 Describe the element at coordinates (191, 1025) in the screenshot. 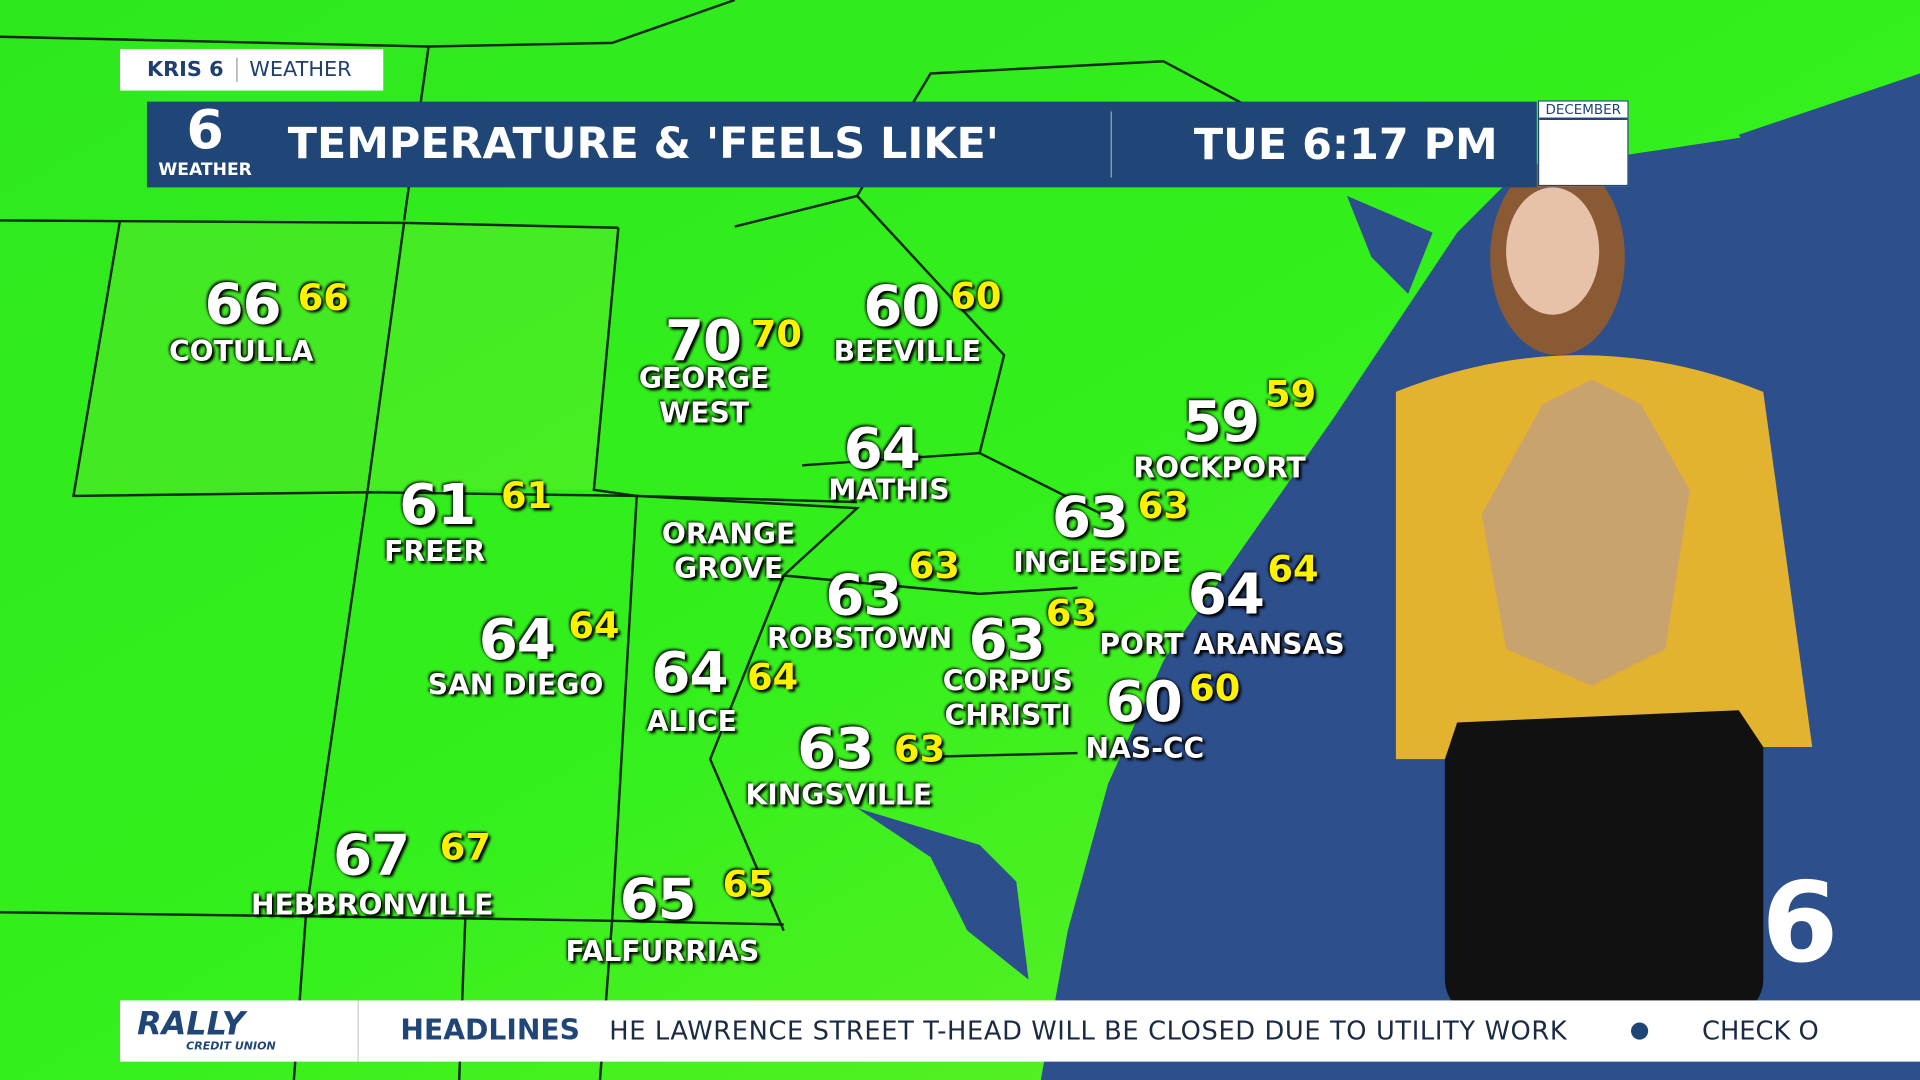

I see `sponsor-name: RALLY` at that location.